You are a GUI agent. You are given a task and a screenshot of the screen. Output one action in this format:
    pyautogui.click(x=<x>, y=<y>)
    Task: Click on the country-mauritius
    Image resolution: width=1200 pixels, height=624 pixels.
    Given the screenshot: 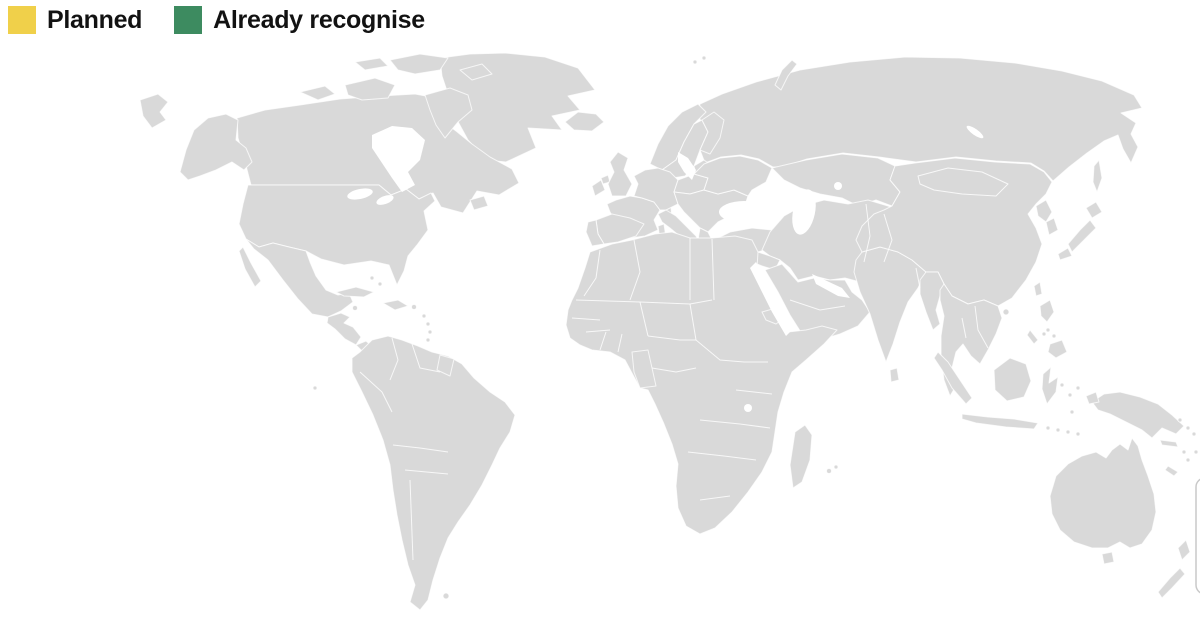 What is the action you would take?
    pyautogui.click(x=836, y=467)
    